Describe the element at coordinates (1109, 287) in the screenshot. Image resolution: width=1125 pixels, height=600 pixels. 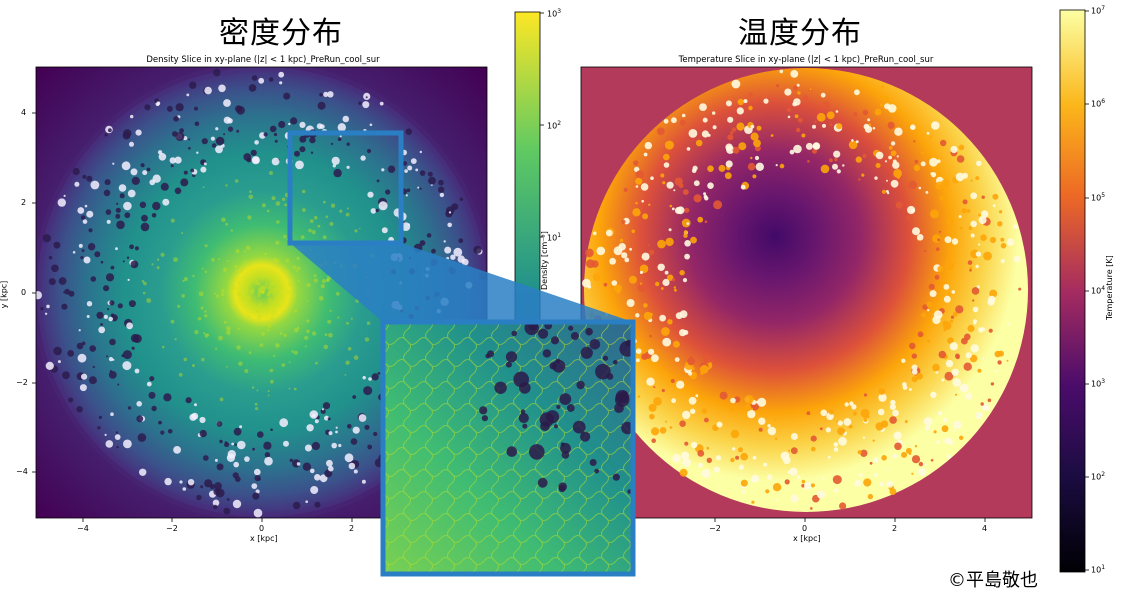
I see `temperature-cbar-label: Temperature [K]` at that location.